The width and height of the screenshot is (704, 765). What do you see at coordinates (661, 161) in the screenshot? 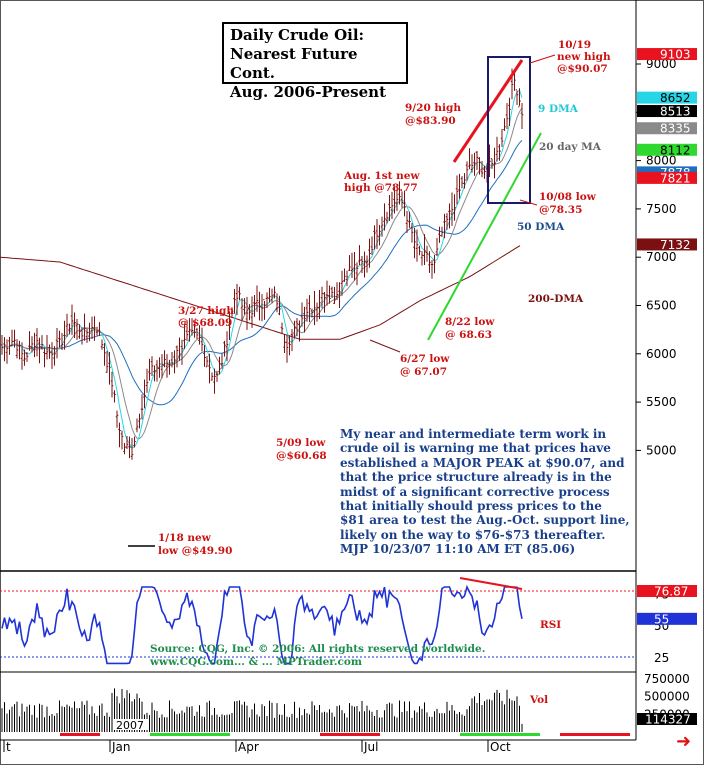
I see `price-axis-label: 8000` at bounding box center [661, 161].